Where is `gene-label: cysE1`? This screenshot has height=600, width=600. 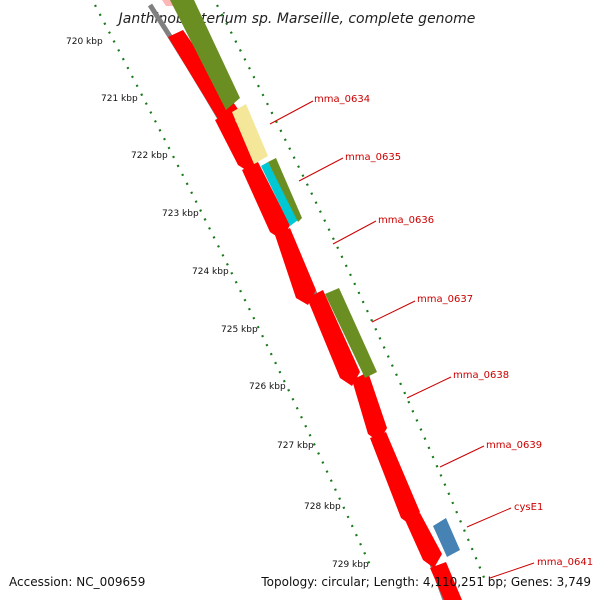 gene-label: cysE1 is located at coordinates (528, 507).